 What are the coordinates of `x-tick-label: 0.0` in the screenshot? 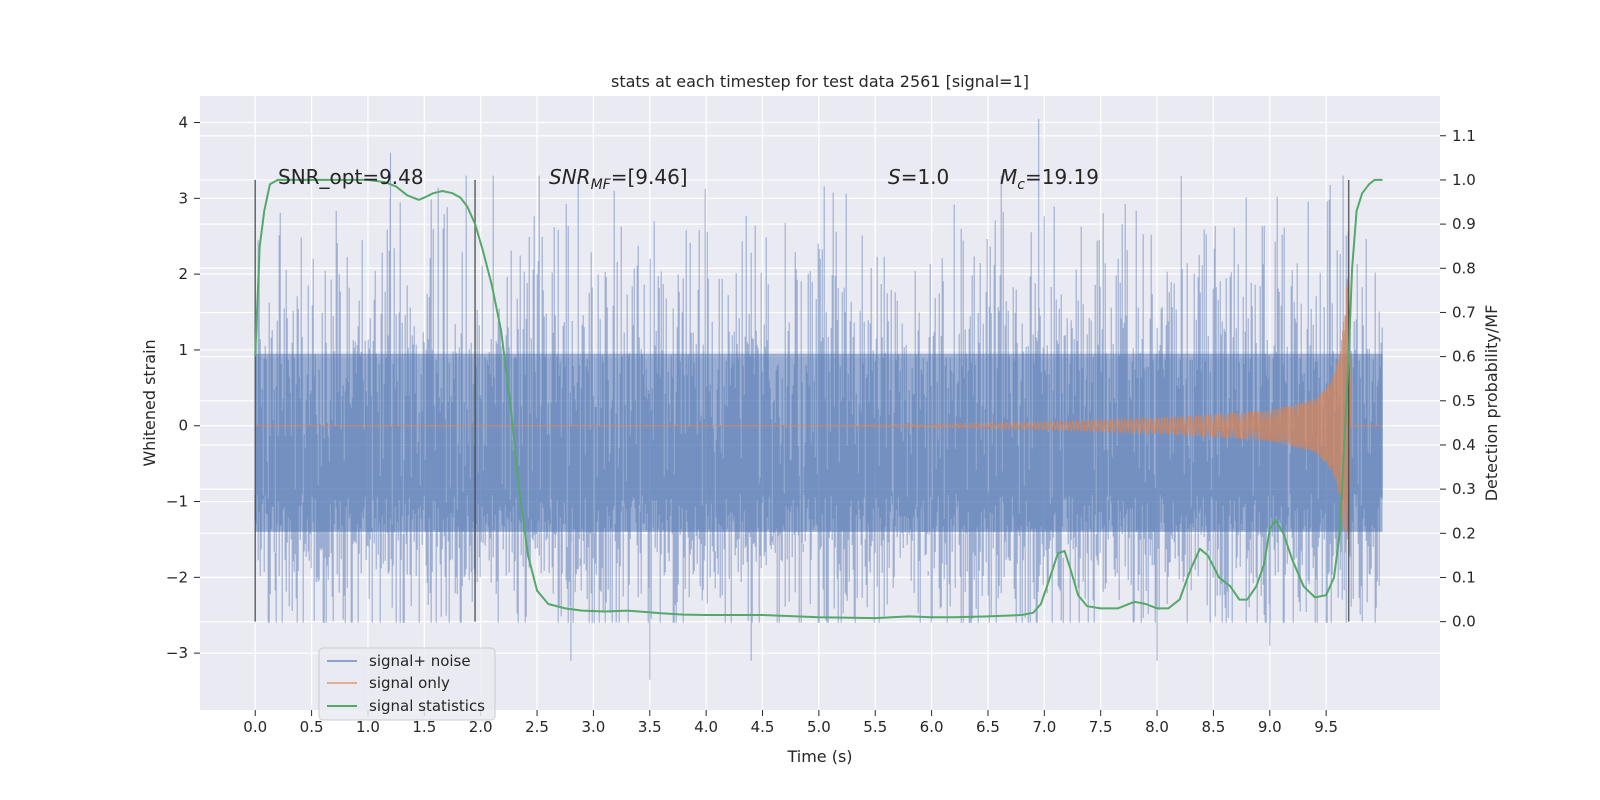 It's located at (255, 727).